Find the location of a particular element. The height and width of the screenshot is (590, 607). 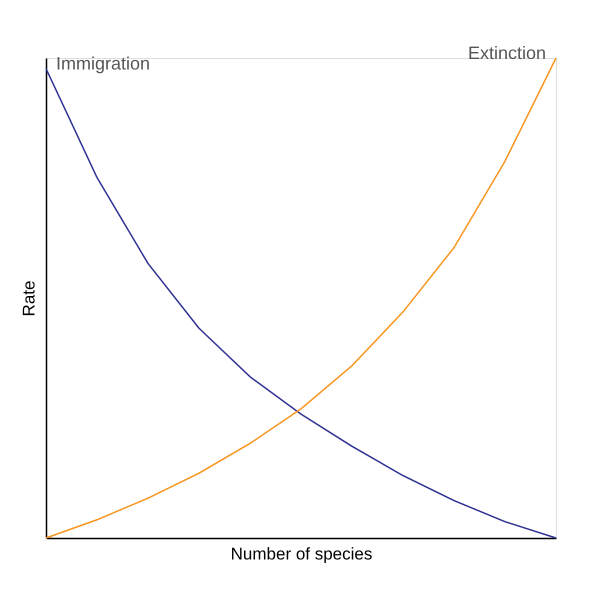

series-label: Extinction is located at coordinates (507, 53).